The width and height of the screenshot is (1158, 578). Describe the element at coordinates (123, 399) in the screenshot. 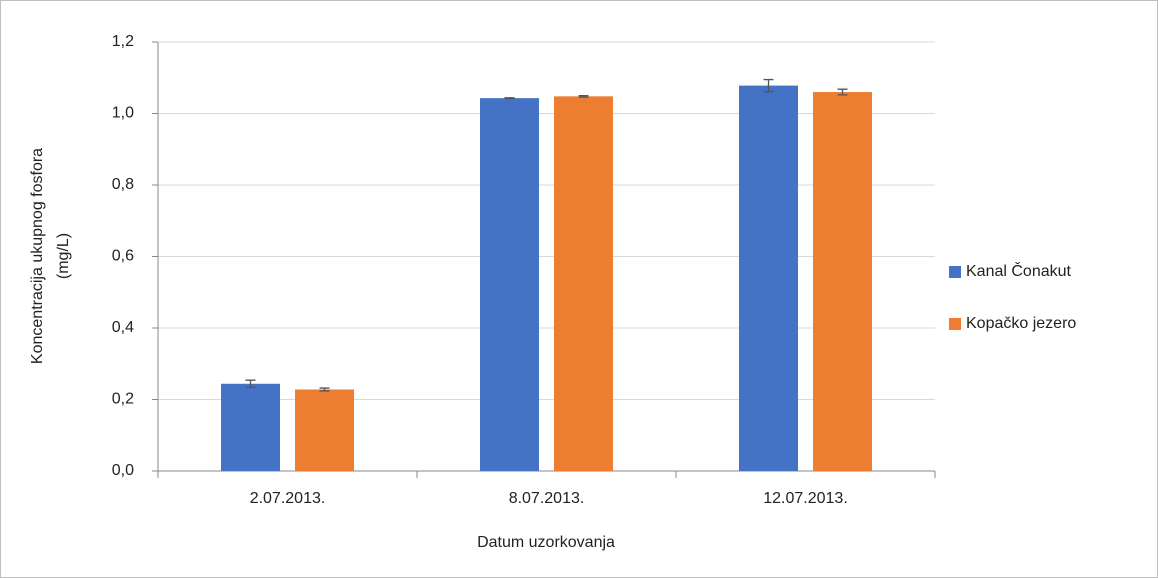

I see `y-tick-label: 0,2` at that location.